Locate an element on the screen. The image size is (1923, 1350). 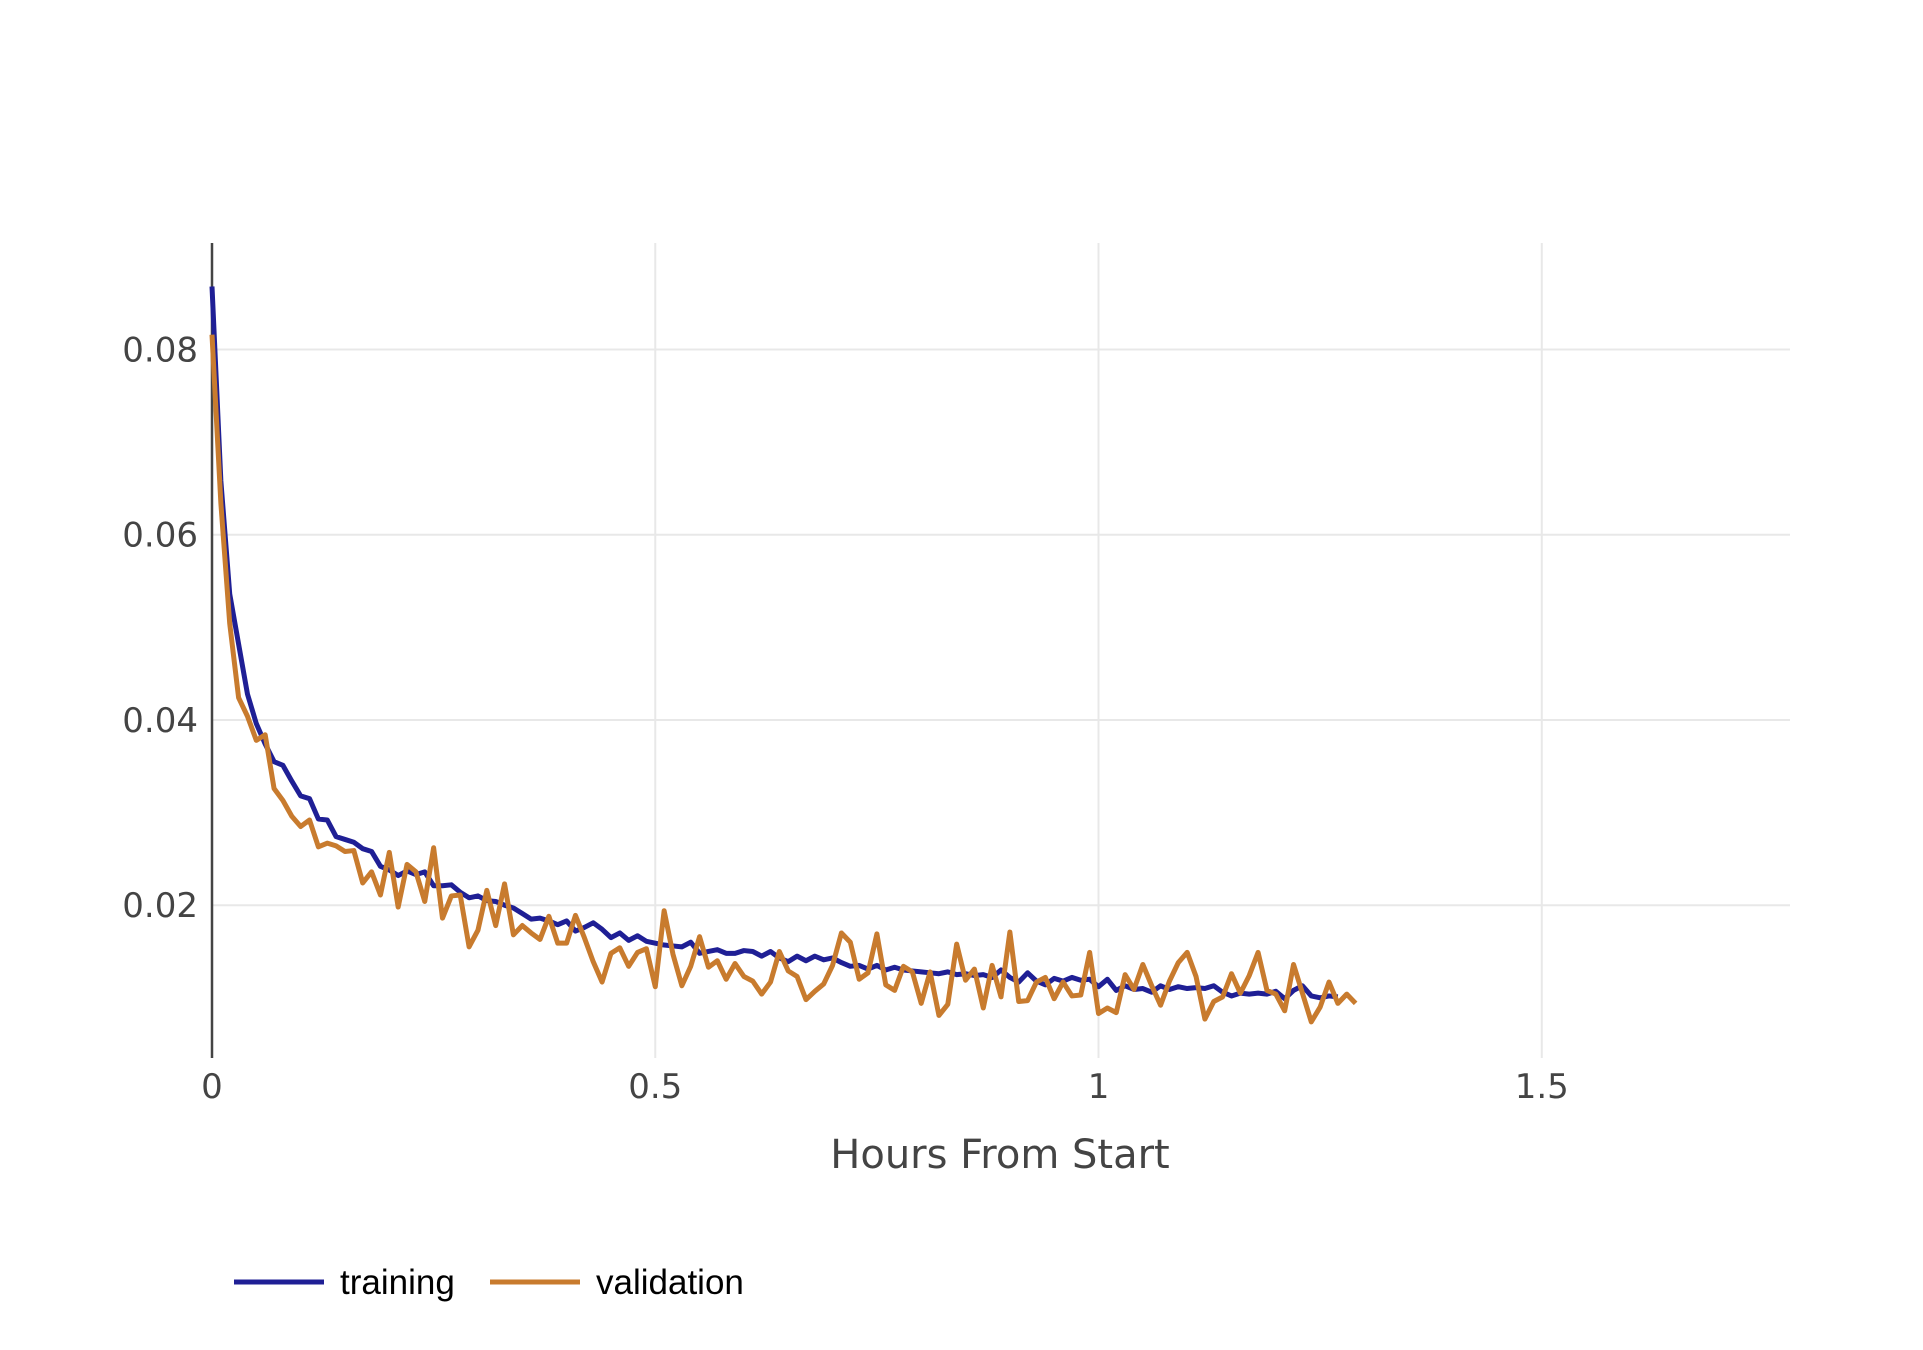
x-tick-label: 0 is located at coordinates (212, 1087).